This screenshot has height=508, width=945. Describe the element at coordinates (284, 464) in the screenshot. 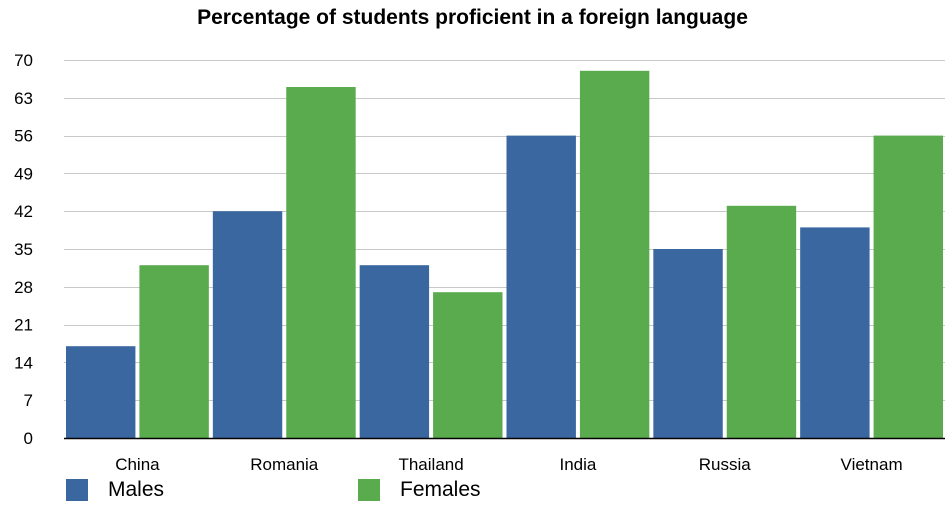

I see `x-tick-label: Romania` at that location.